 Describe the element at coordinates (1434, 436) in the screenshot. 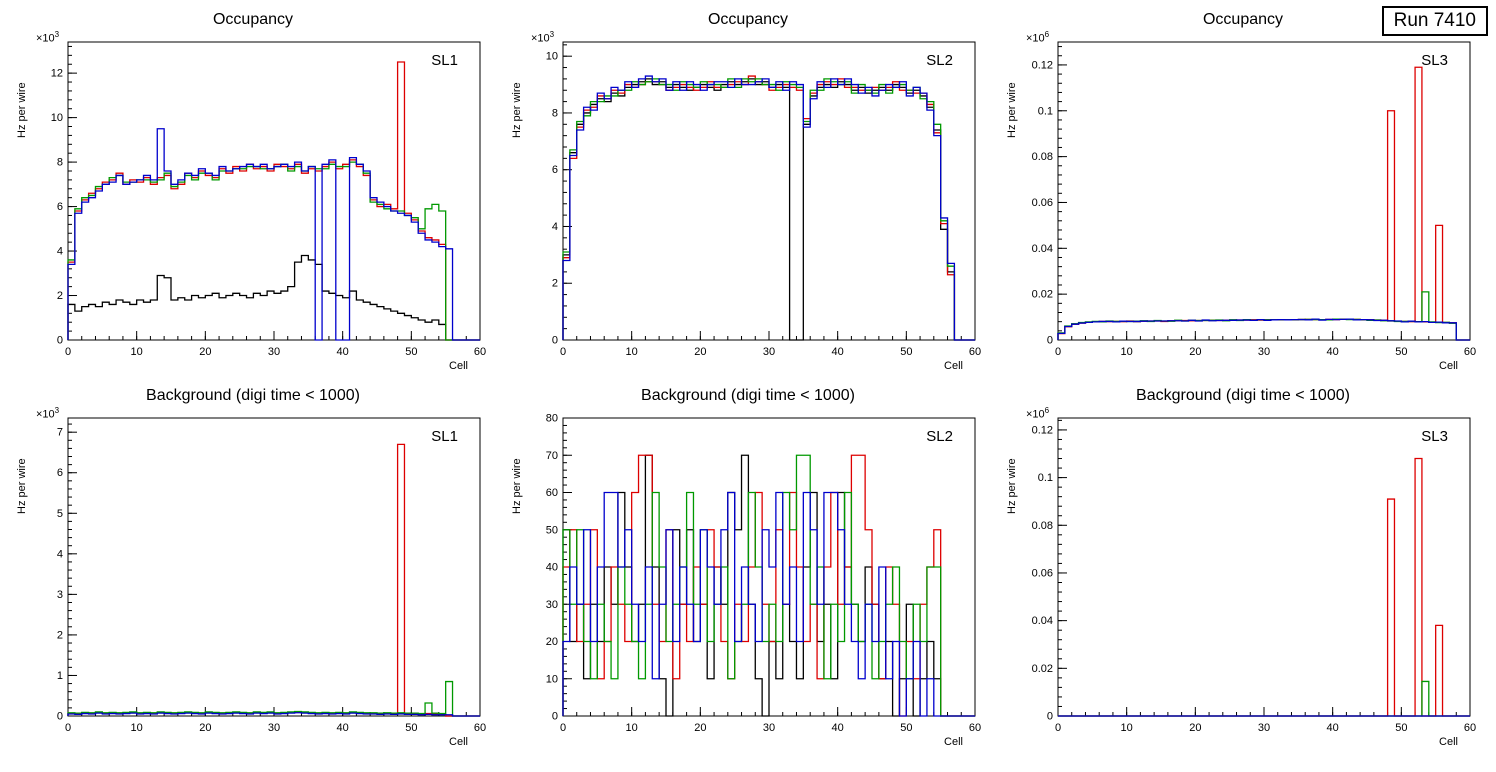

I see `panel-corner-label: SL3` at that location.